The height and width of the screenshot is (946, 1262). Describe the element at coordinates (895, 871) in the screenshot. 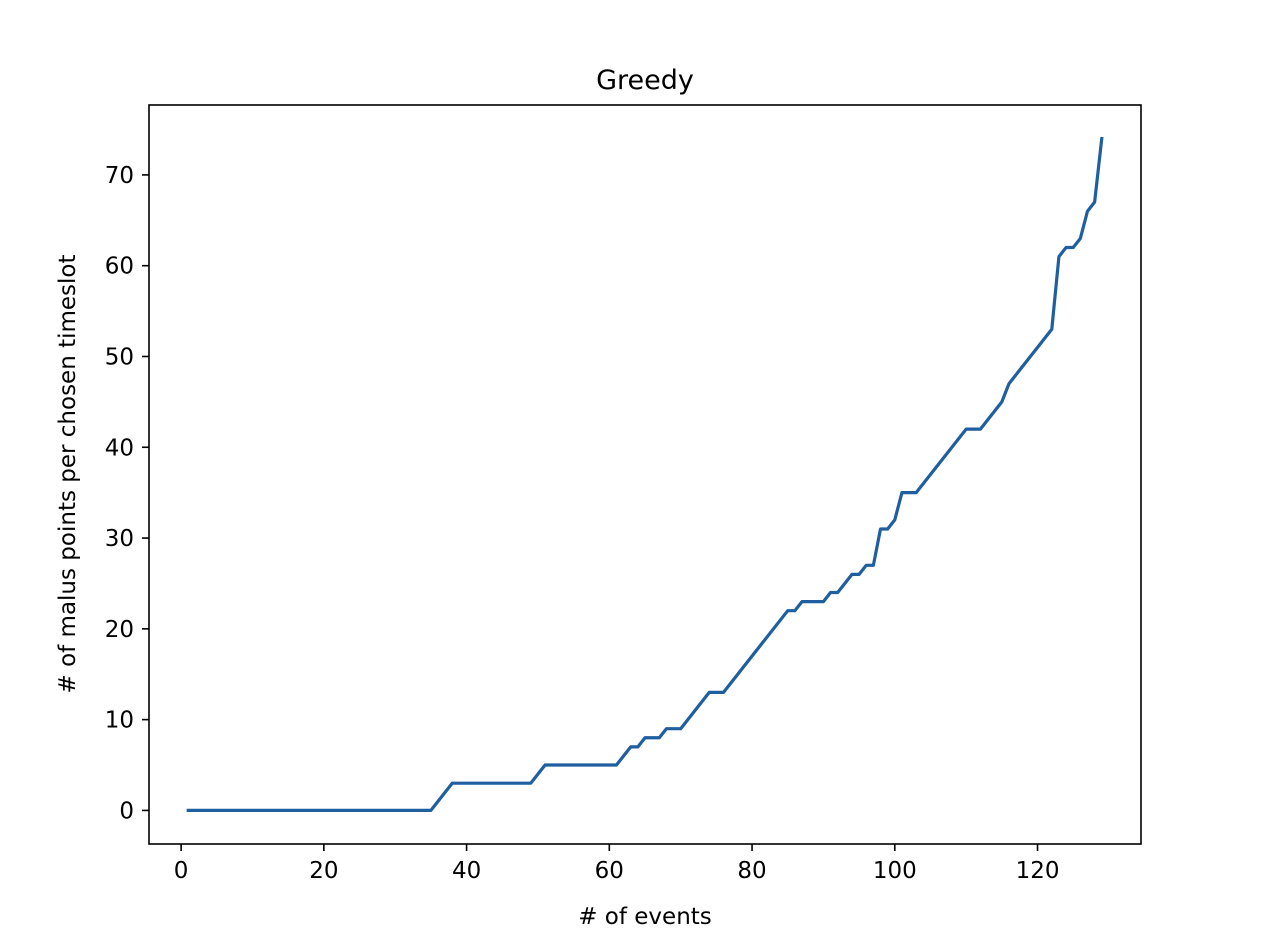

I see `x-tick-label: 100` at that location.